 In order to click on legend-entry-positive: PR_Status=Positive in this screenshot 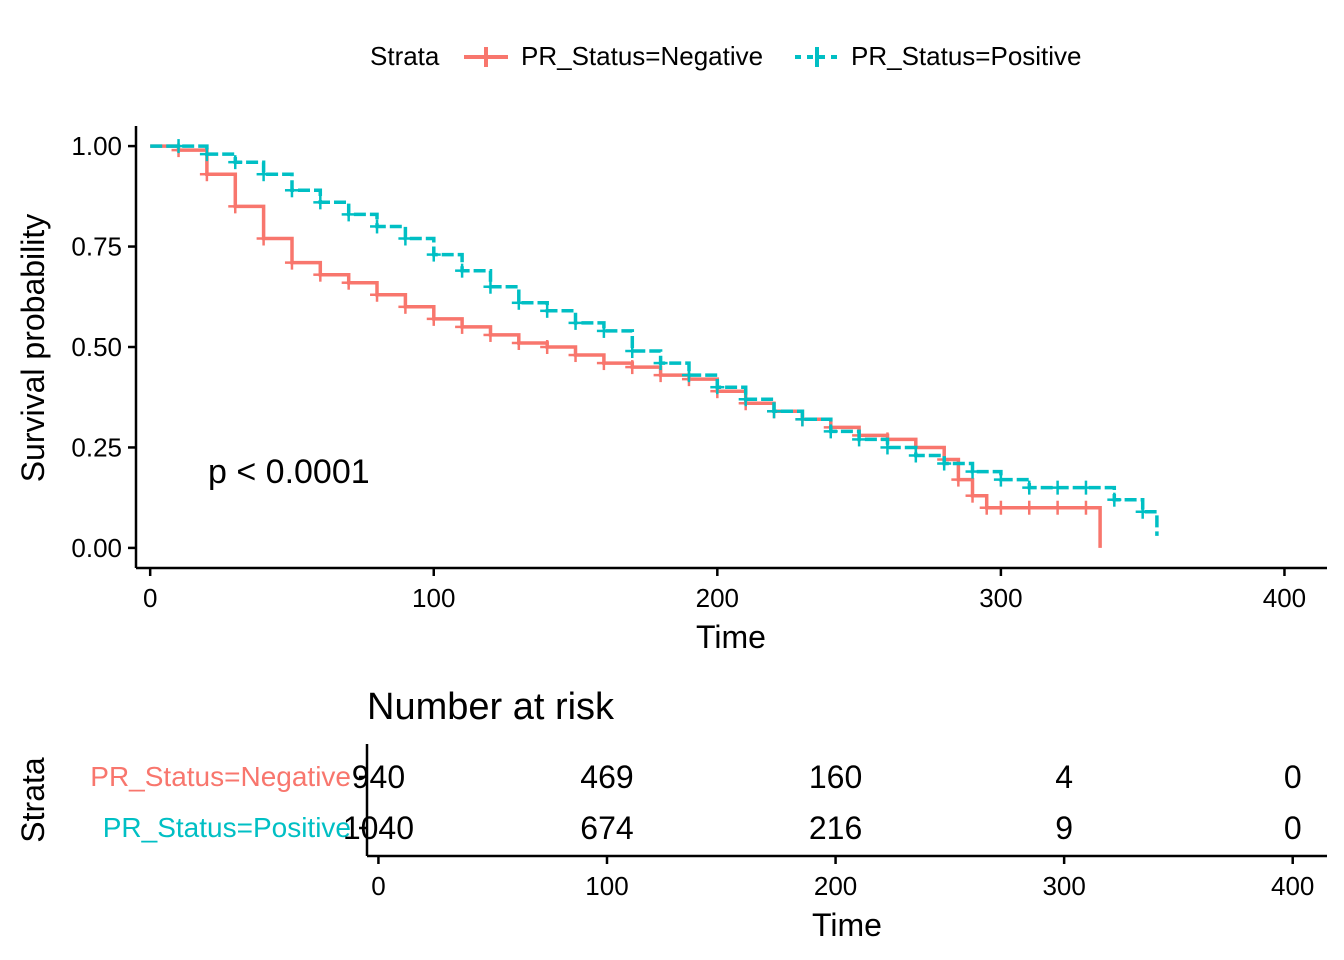, I will do `click(938, 56)`.